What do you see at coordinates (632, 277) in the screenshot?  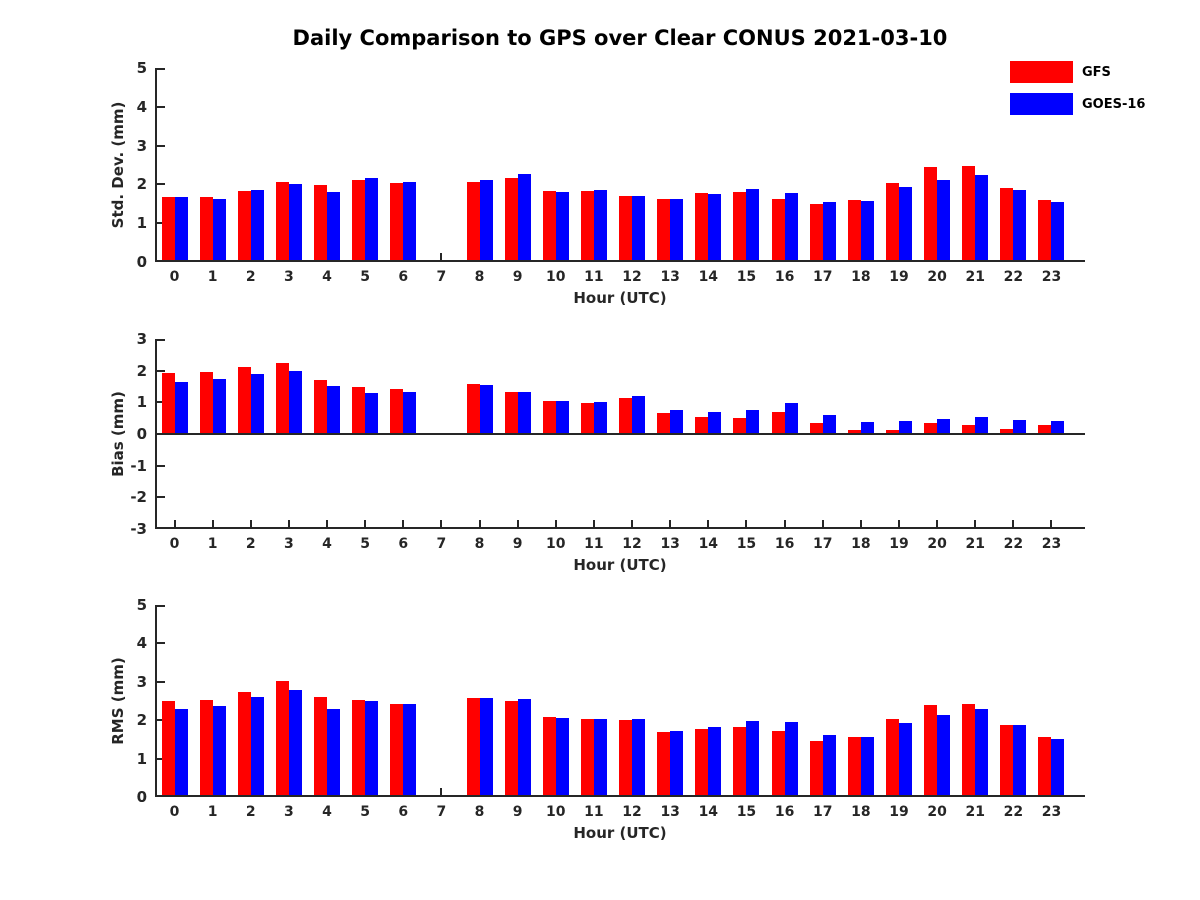 I see `x-tick-label: 12` at bounding box center [632, 277].